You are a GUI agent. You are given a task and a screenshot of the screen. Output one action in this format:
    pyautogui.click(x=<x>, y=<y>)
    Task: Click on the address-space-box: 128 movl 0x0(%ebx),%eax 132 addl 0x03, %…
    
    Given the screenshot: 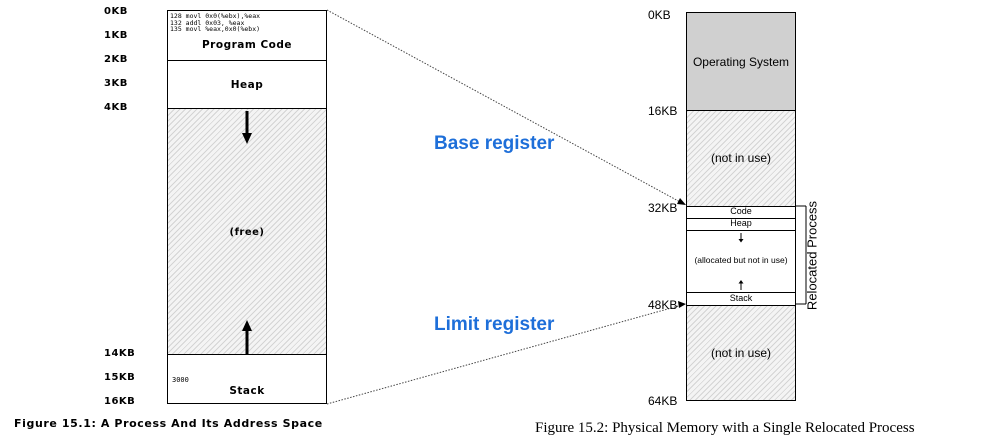 What is the action you would take?
    pyautogui.click(x=247, y=207)
    